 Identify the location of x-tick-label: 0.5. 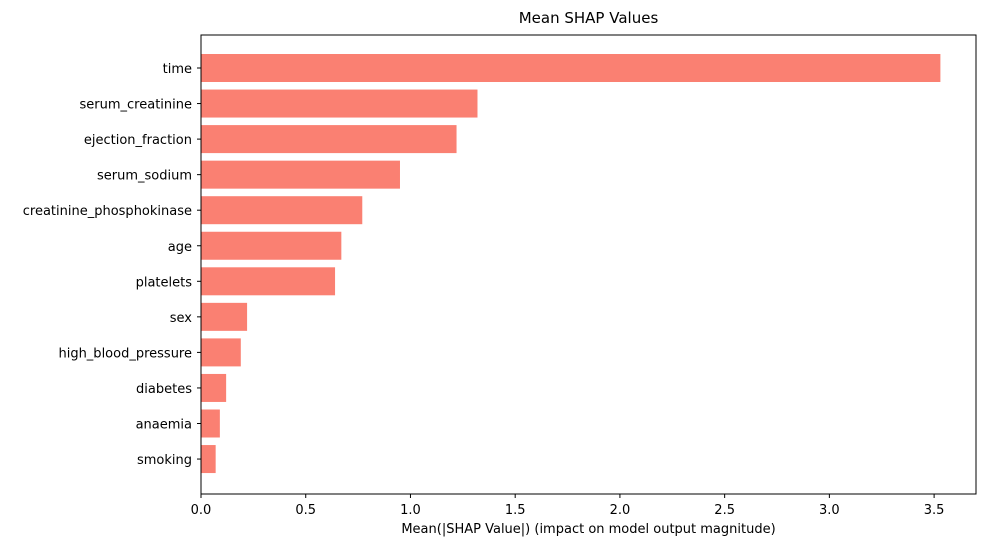
(305, 510).